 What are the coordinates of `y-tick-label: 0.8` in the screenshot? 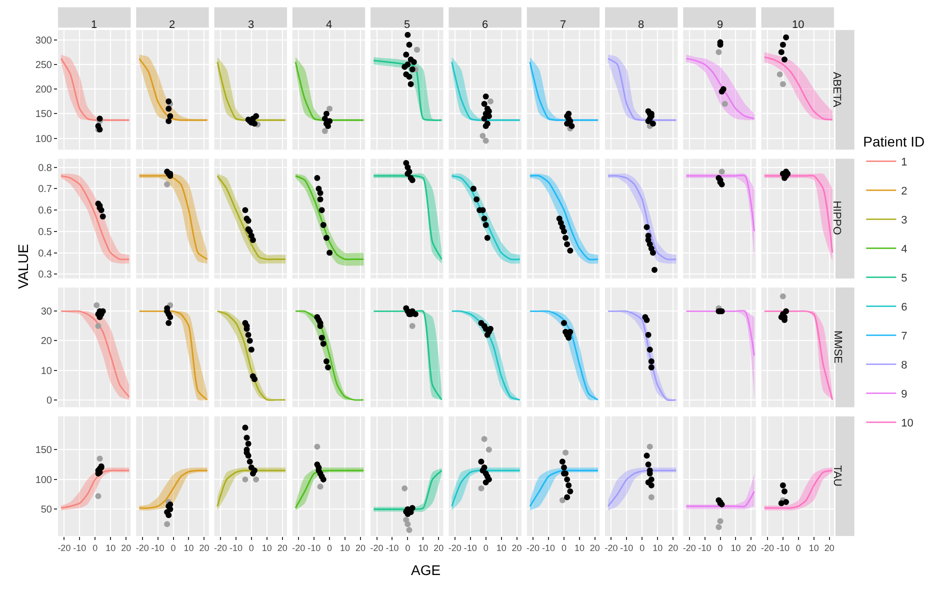 It's located at (45, 168).